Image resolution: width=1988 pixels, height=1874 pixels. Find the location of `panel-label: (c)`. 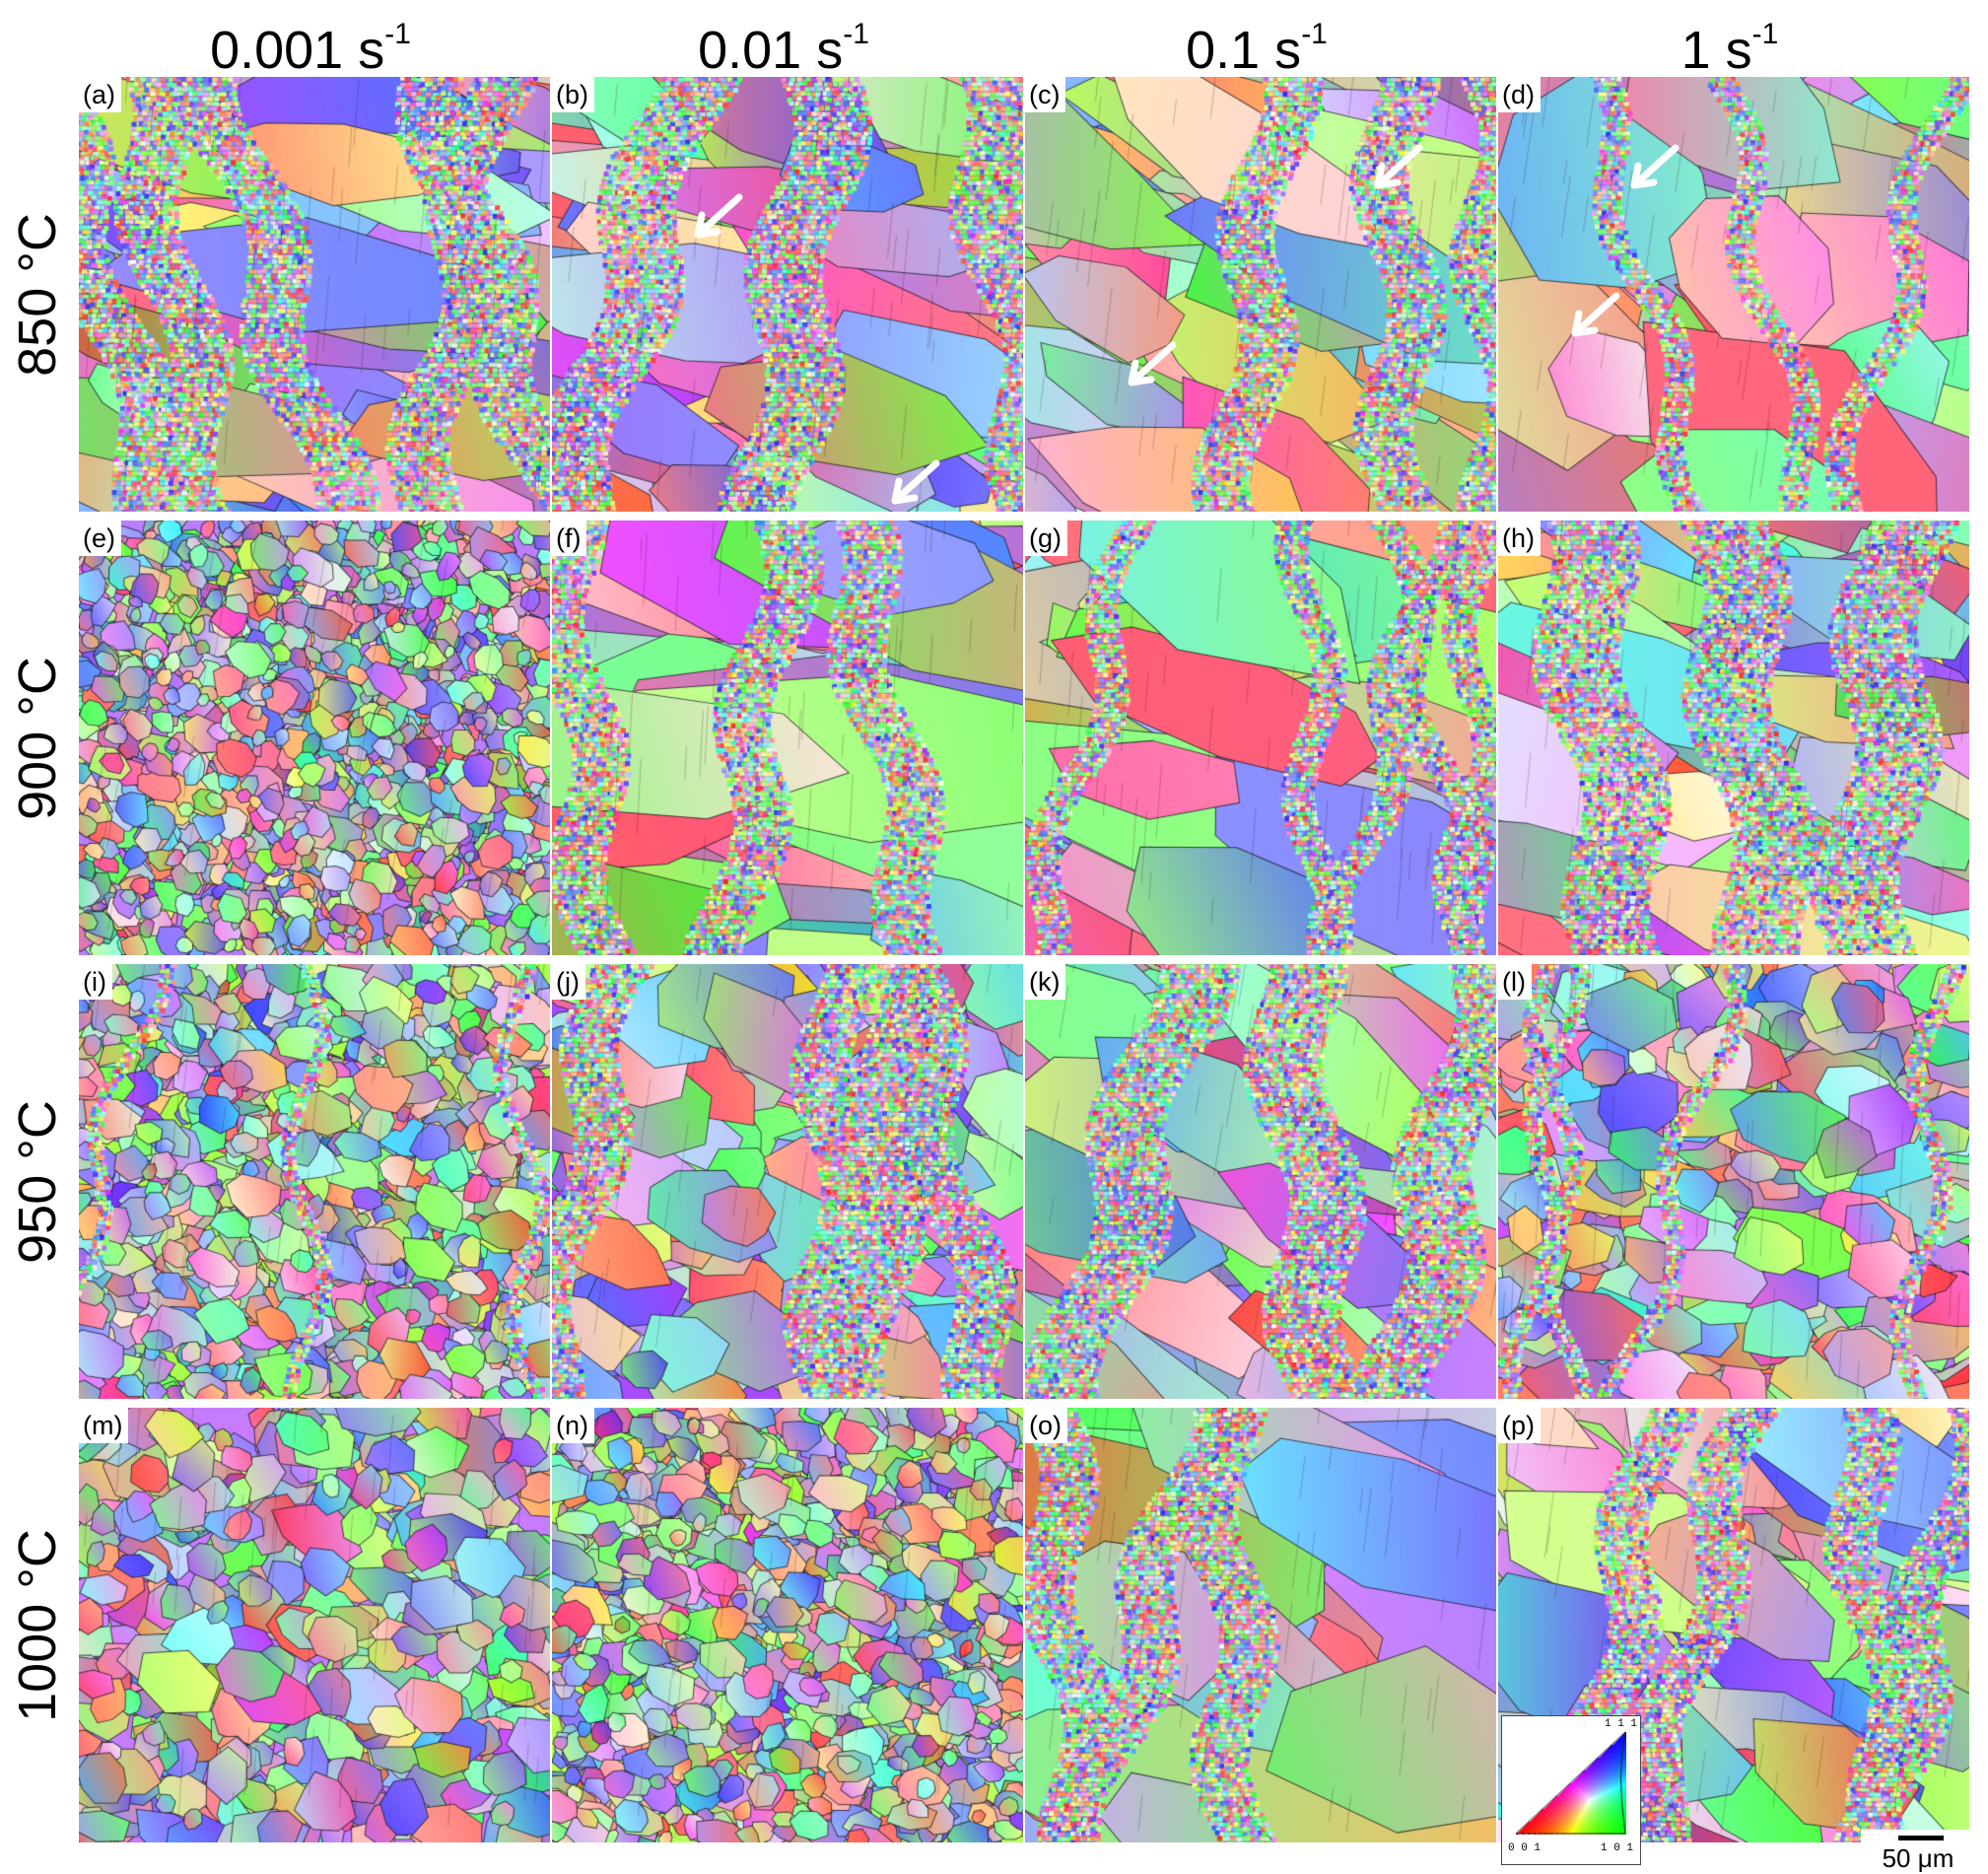

panel-label: (c) is located at coordinates (1045, 94).